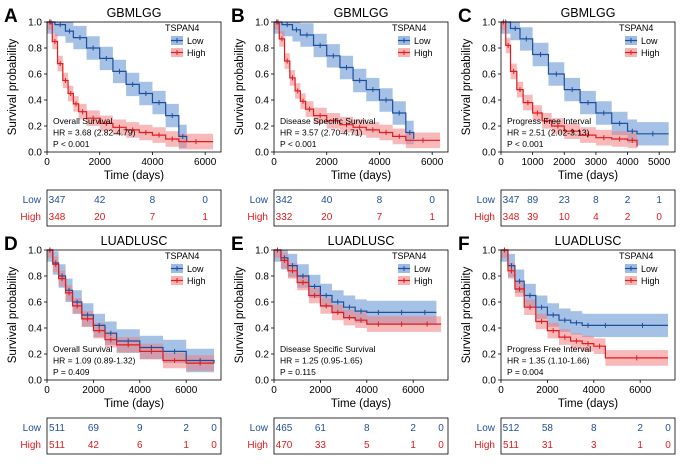 This screenshot has width=682, height=464. I want to click on annotation-line: Progress Free Interval, so click(549, 349).